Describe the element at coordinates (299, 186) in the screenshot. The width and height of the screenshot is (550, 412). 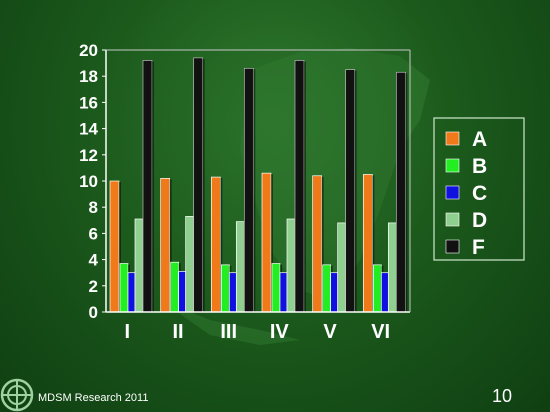
I see `bar-f-iv` at that location.